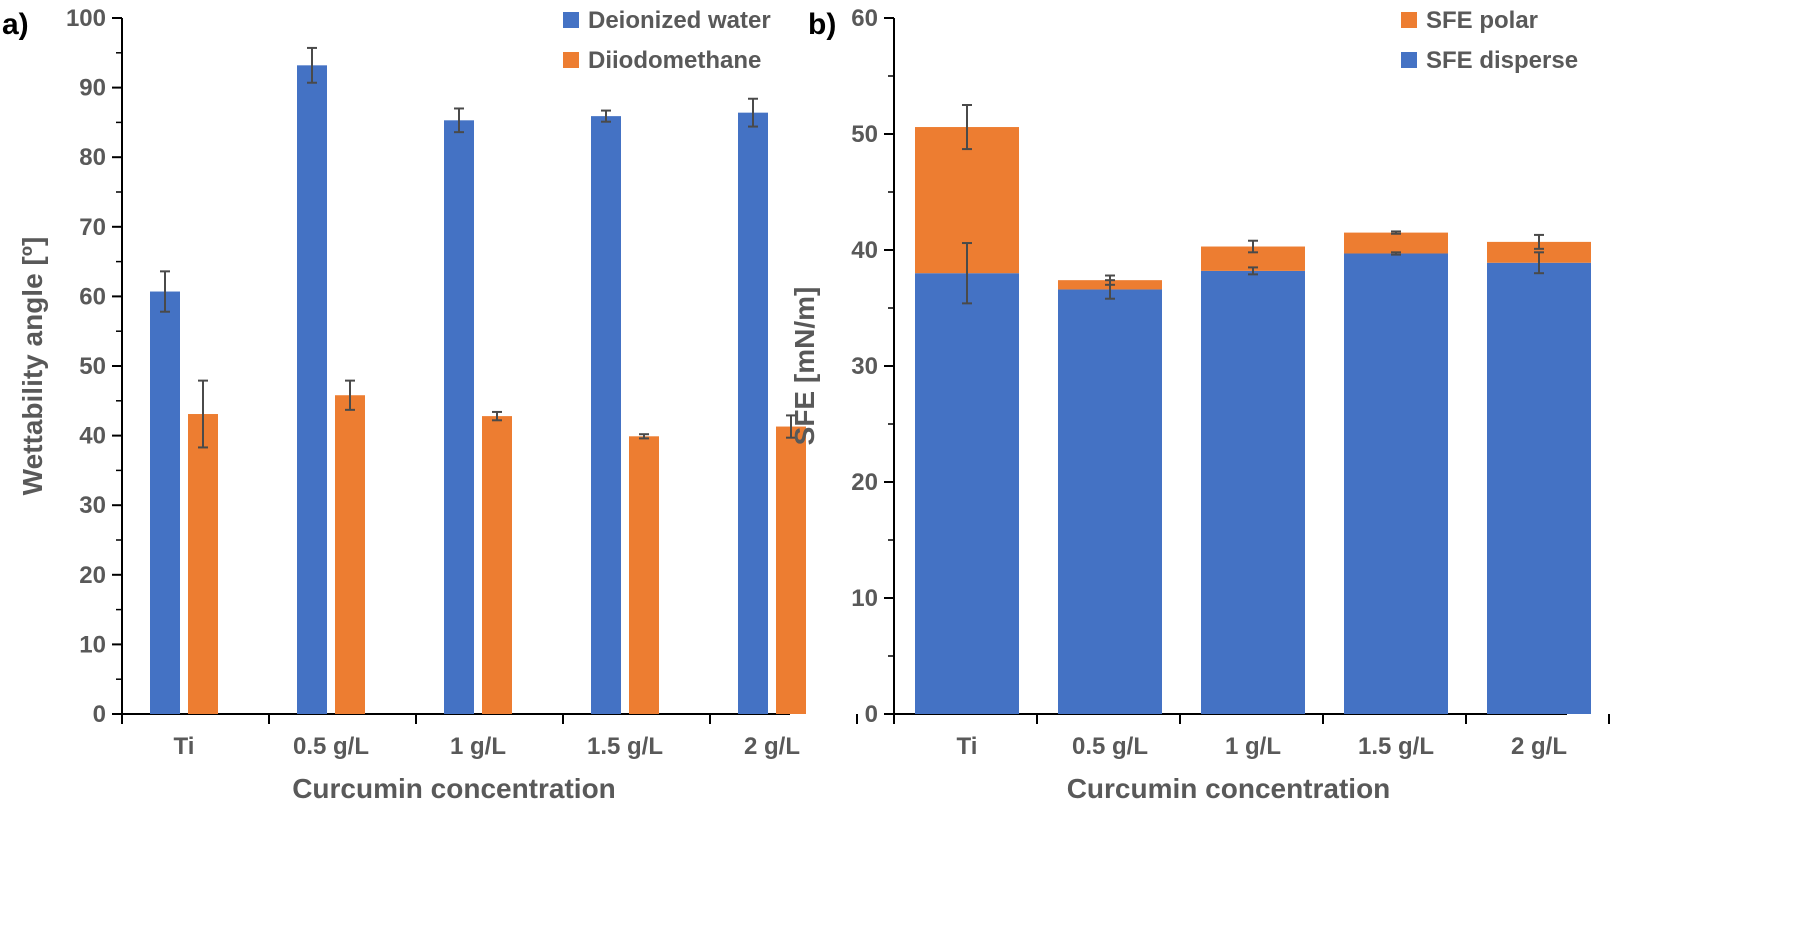 The image size is (1817, 927). I want to click on y-axis-title: Wettability angle [º], so click(32, 366).